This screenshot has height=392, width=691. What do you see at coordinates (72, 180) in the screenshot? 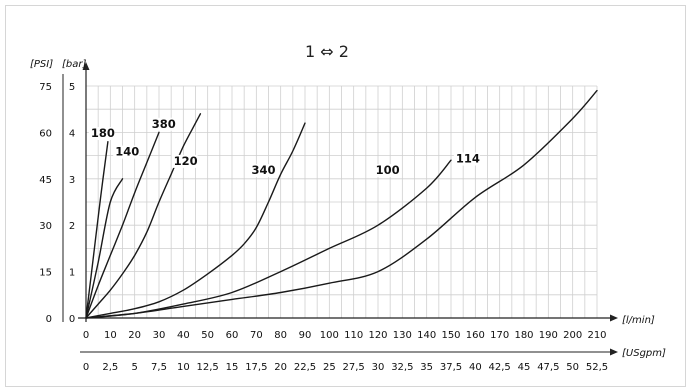
I see `y-tick-label-bar: 3` at bounding box center [72, 180].